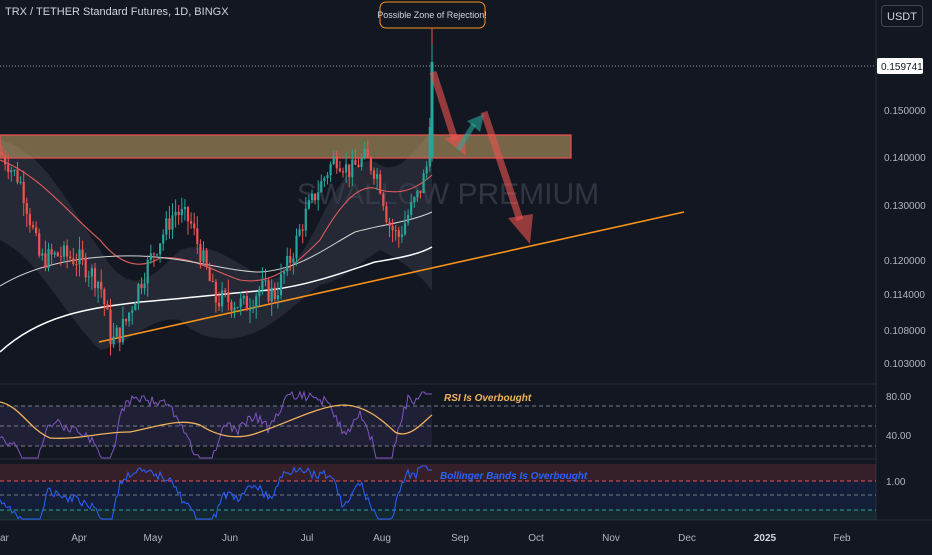  What do you see at coordinates (898, 397) in the screenshot?
I see `rsi-tick-80: 80.00` at bounding box center [898, 397].